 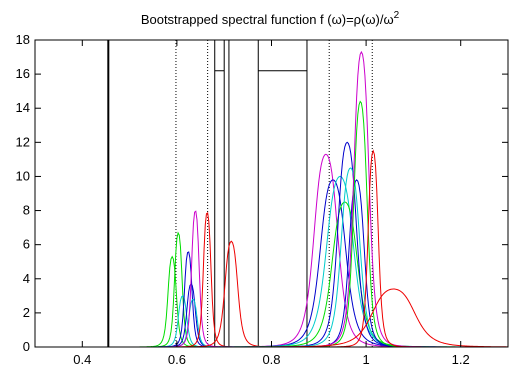 I want to click on y-tick-label: 16, so click(x=23, y=73).